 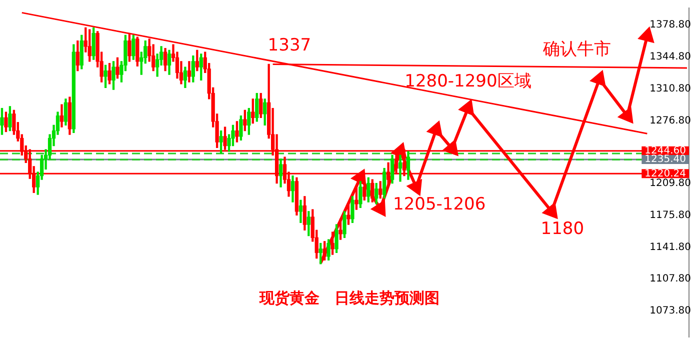 What do you see at coordinates (665, 174) in the screenshot?
I see `ref-line-label: 1220.24` at bounding box center [665, 174].